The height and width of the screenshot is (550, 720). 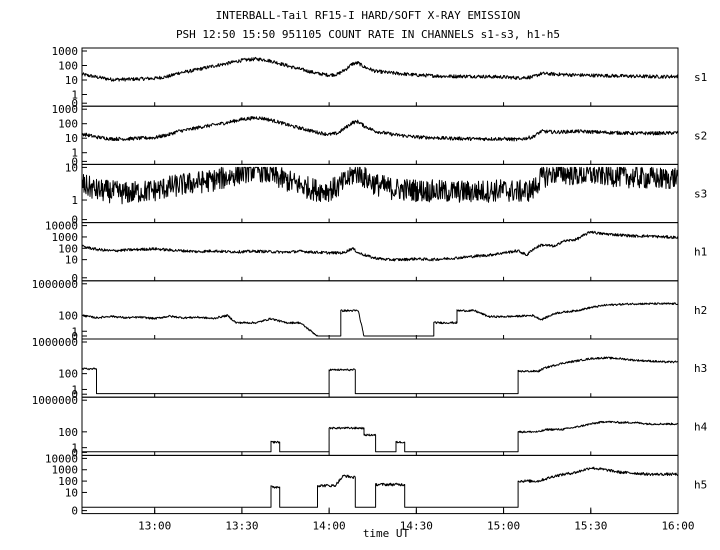 I want to click on panel-h3: 1000000 100 10 h3, so click(x=370, y=368).